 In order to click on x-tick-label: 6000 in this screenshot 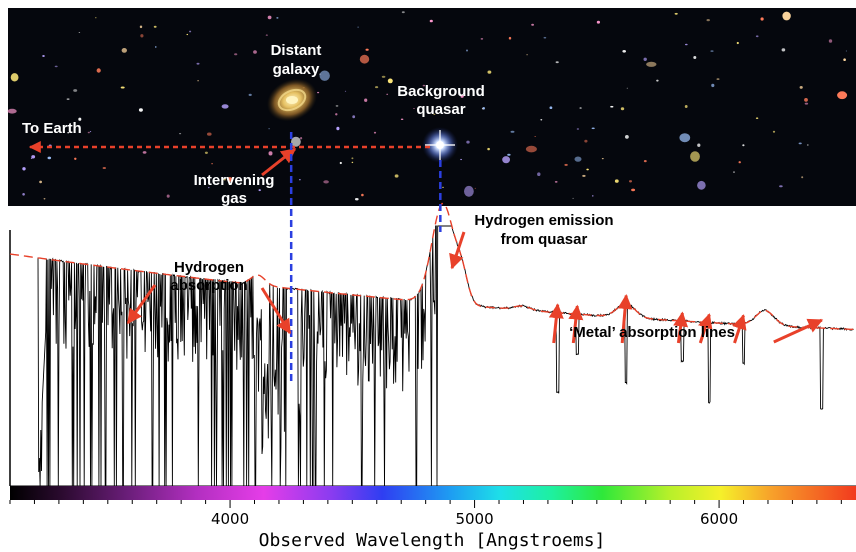, I will do `click(719, 519)`.